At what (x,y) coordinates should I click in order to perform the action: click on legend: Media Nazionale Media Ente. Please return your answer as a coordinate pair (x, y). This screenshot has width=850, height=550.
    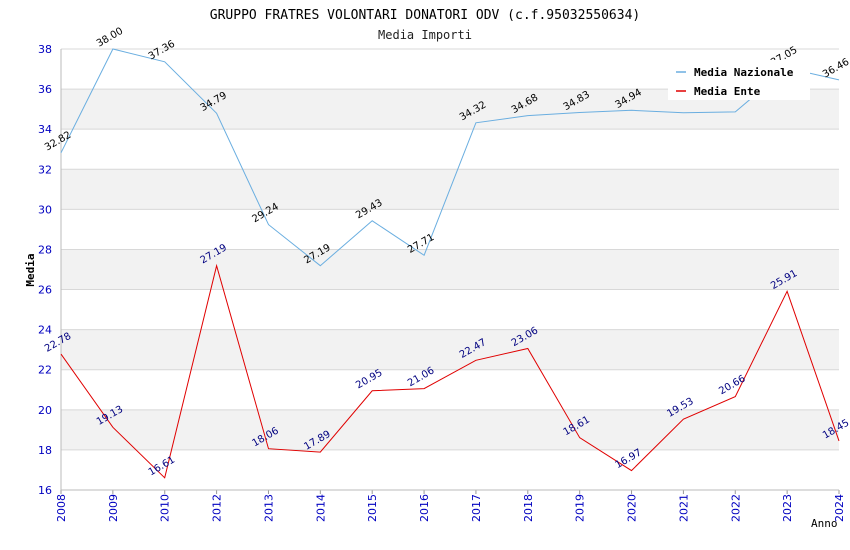
    Looking at the image, I should click on (739, 80).